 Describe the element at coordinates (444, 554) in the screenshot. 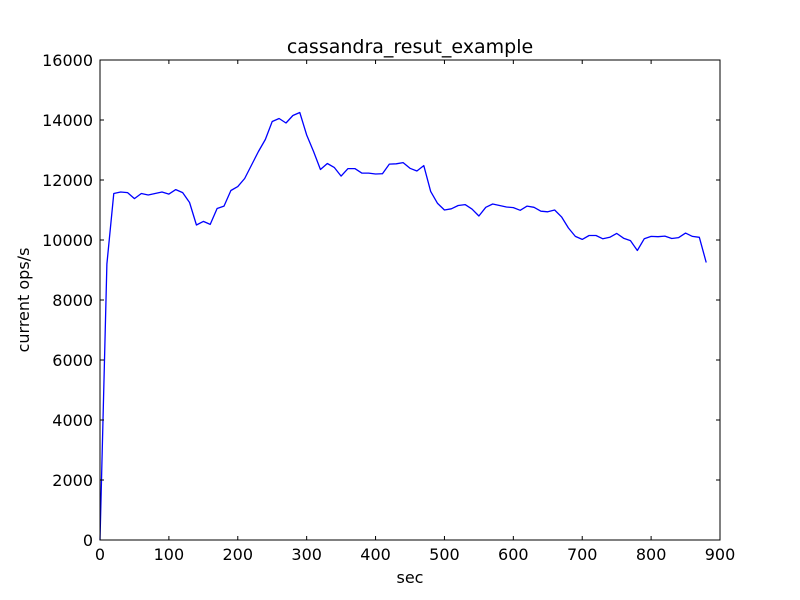

I see `x-tick-label: 500` at that location.